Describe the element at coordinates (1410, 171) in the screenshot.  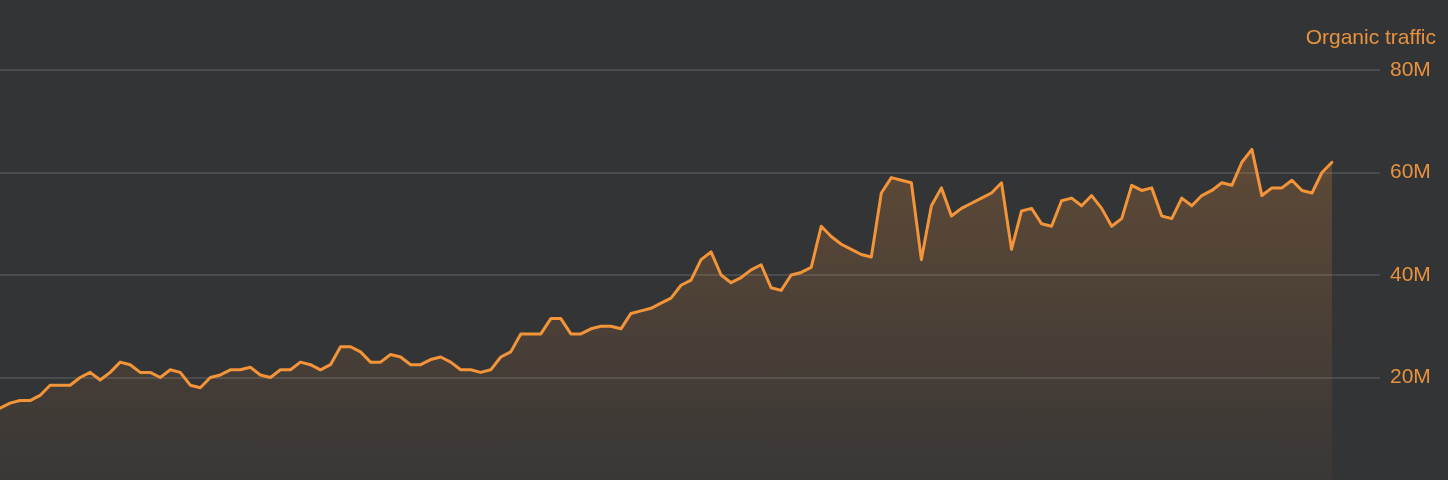
I see `y-tick-label: 60M` at that location.